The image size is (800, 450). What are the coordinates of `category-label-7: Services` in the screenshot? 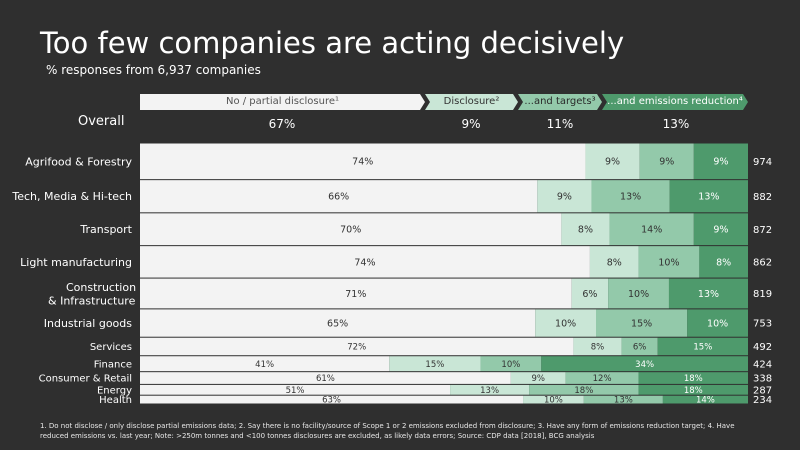 It's located at (111, 347).